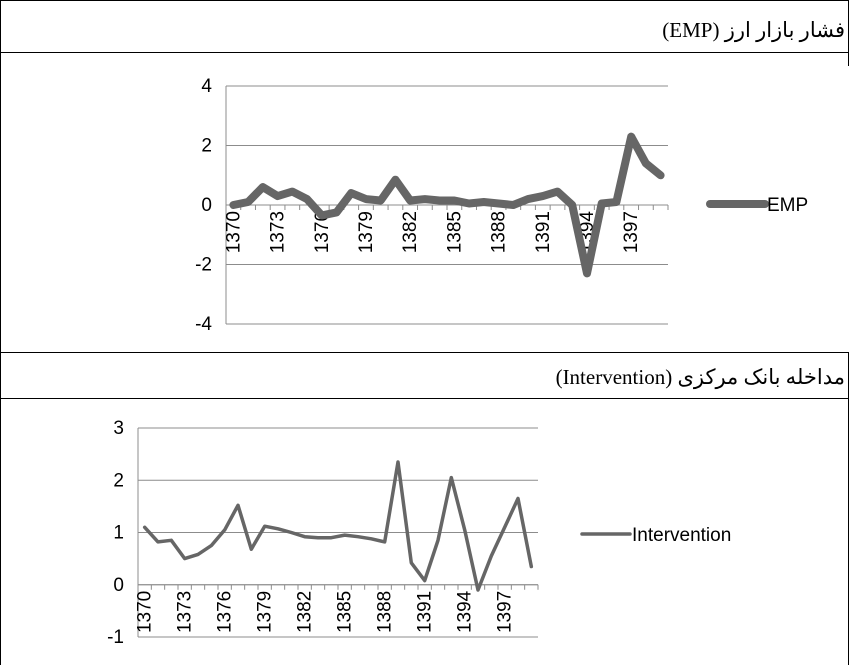  Describe the element at coordinates (203, 265) in the screenshot. I see `y-tick-label: -2` at that location.